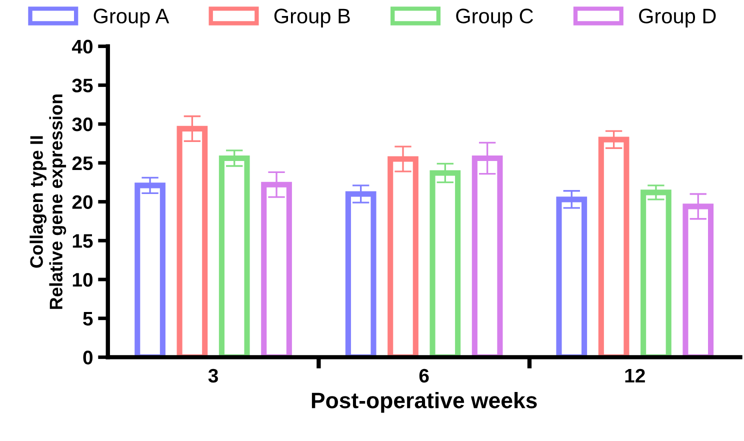 The image size is (744, 441). I want to click on y-tick-label: 20, so click(82, 202).